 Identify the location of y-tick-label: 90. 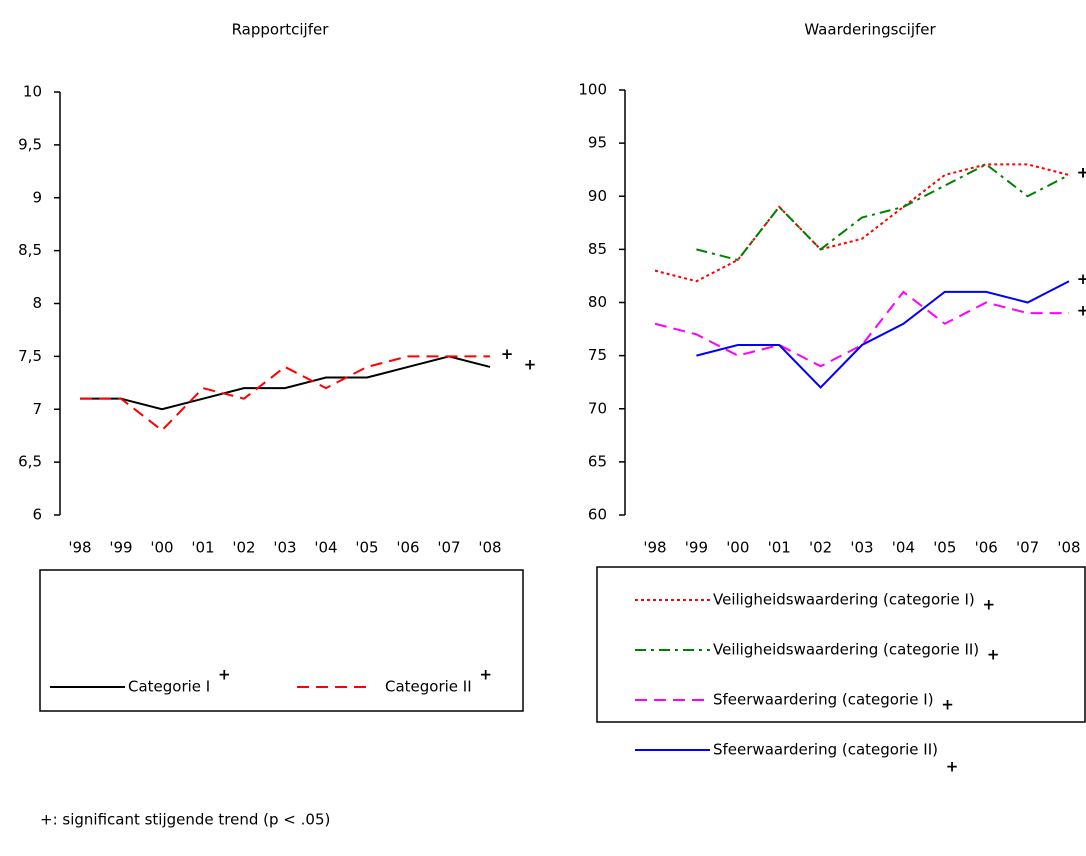
(597, 196).